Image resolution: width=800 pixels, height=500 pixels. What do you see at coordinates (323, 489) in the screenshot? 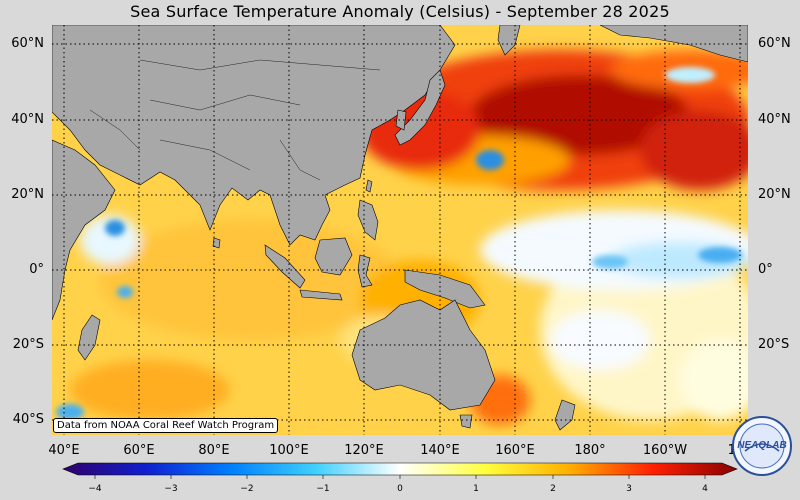
I see `colorbar-tick-label: −1` at bounding box center [323, 489].